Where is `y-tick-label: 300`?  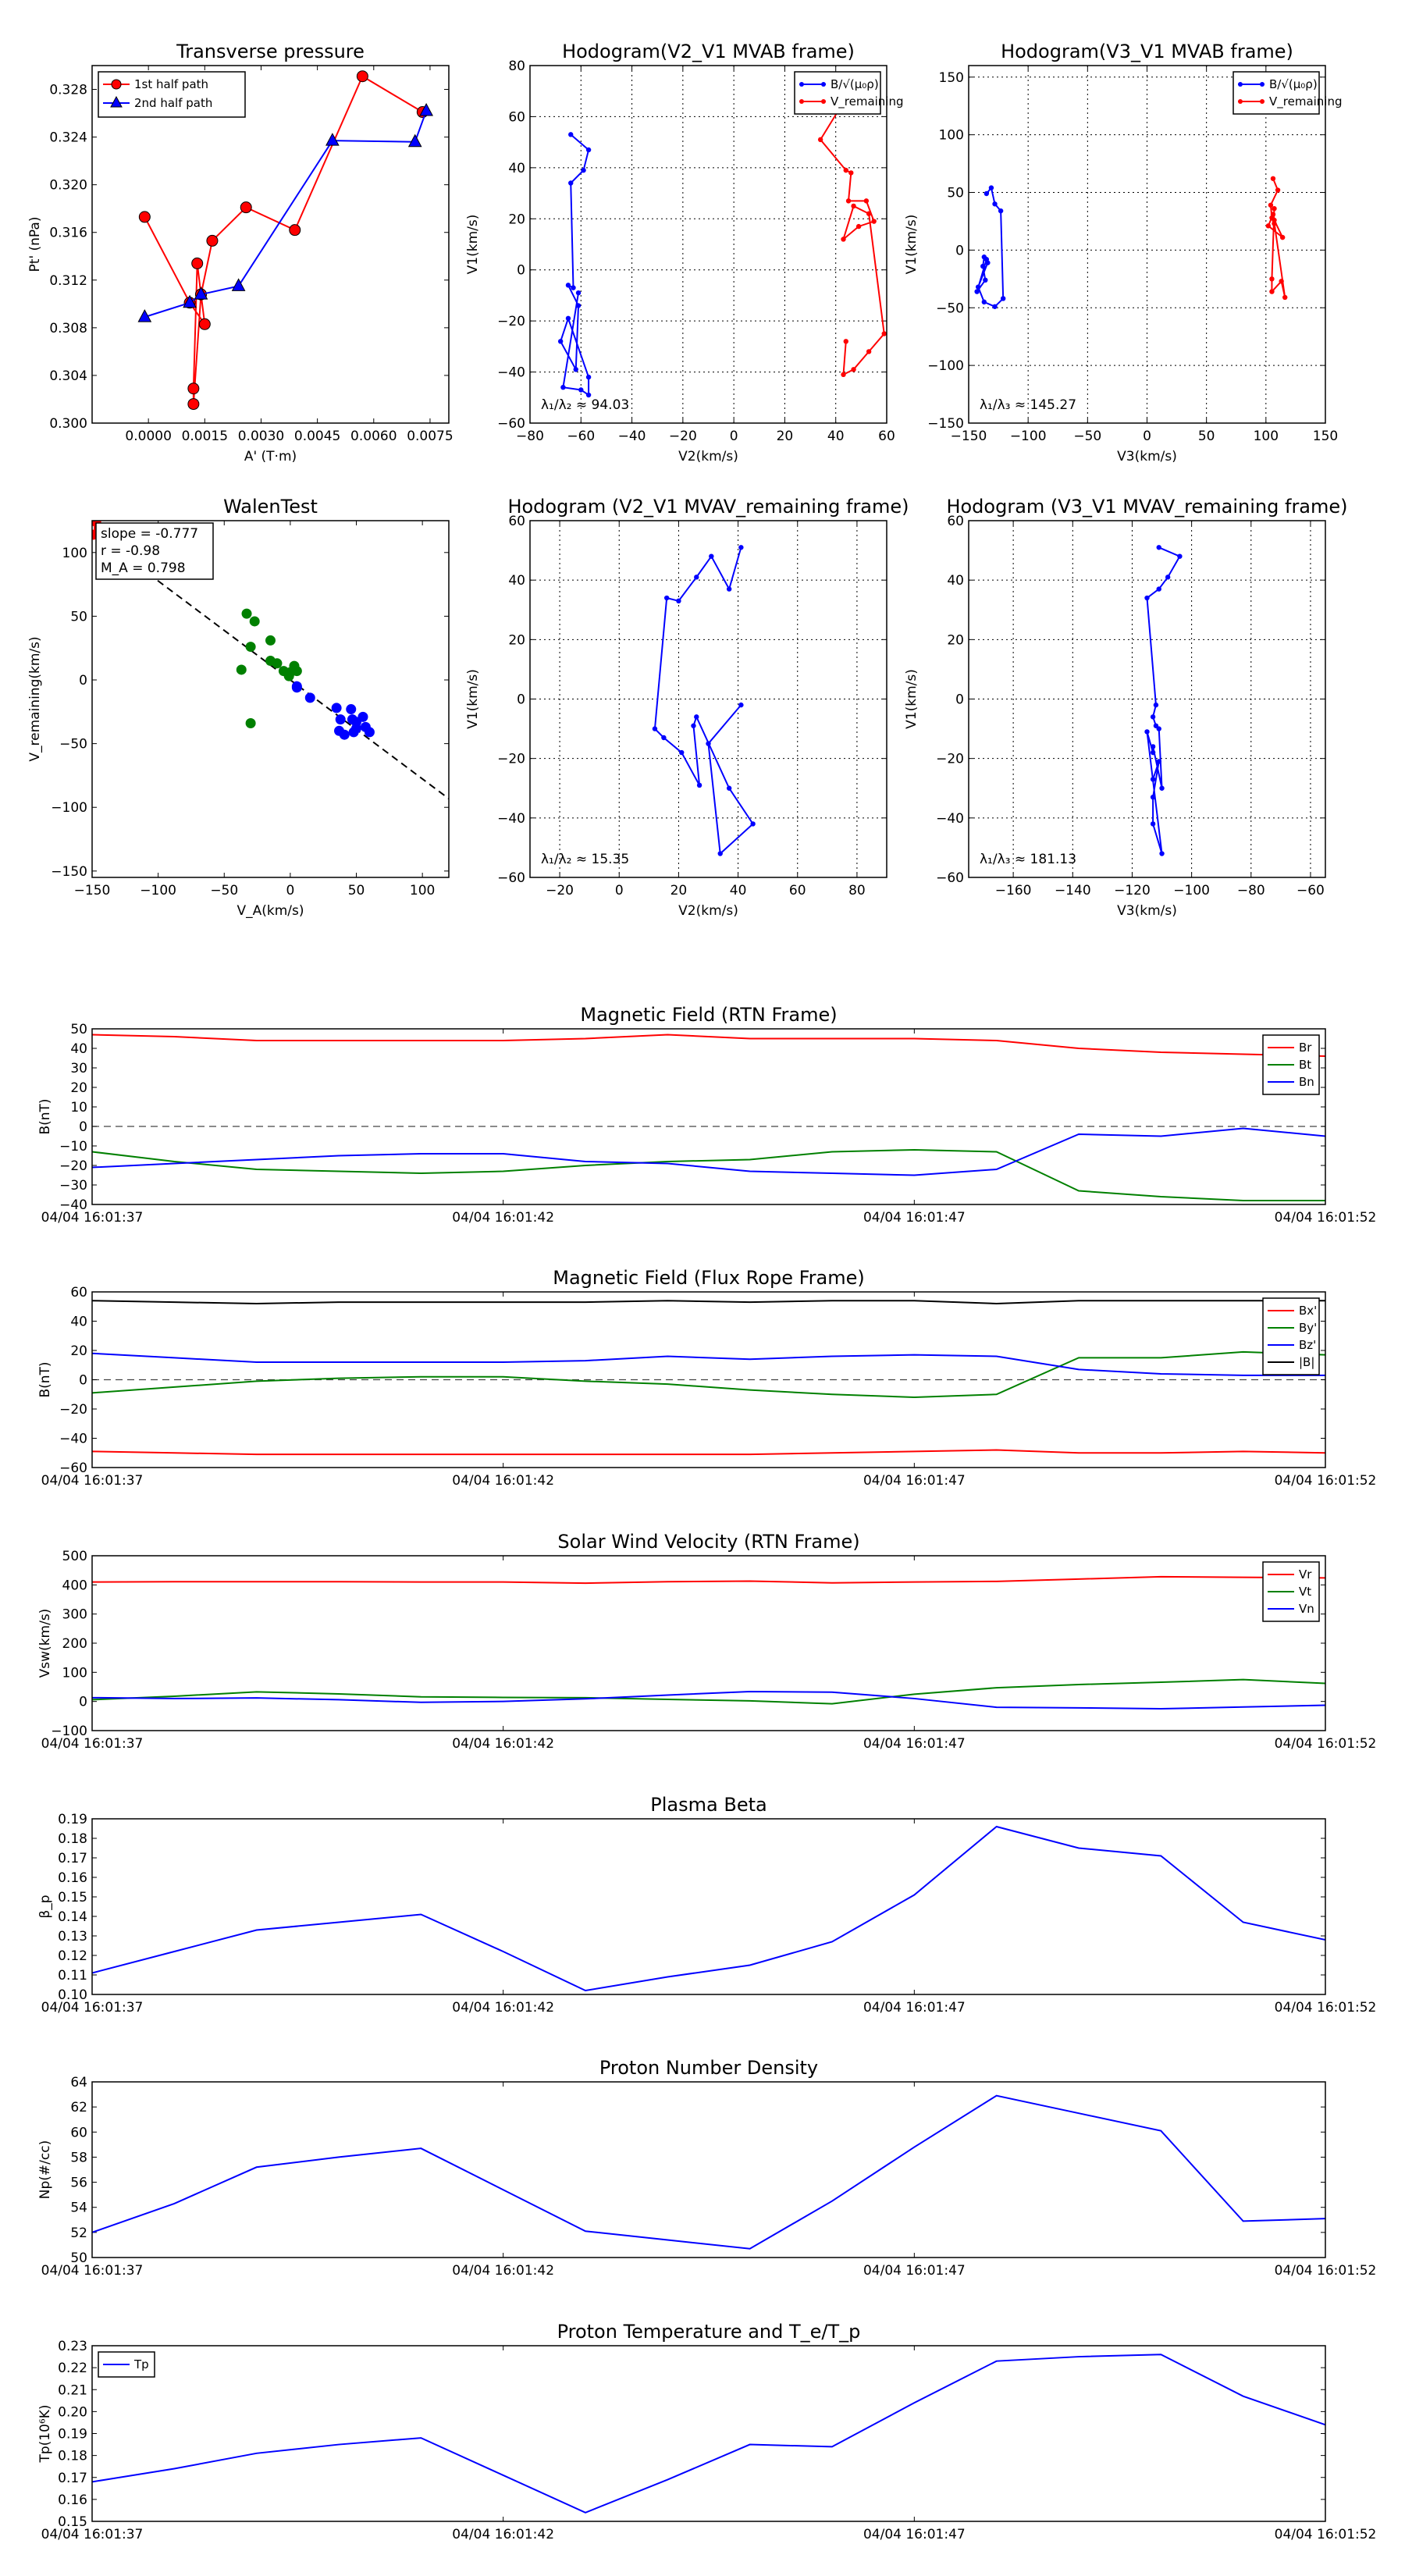 y-tick-label: 300 is located at coordinates (74, 1615).